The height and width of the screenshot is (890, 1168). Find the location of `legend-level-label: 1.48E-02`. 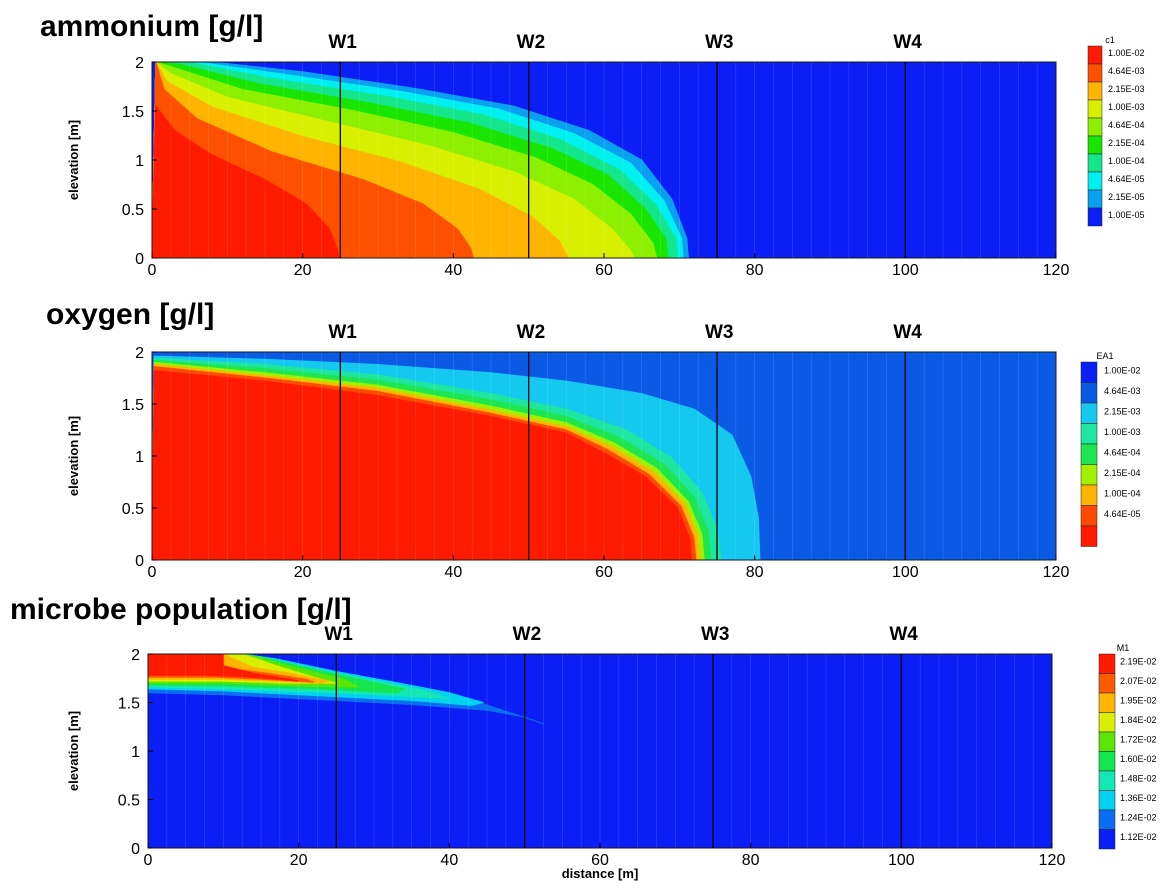

legend-level-label: 1.48E-02 is located at coordinates (1138, 779).